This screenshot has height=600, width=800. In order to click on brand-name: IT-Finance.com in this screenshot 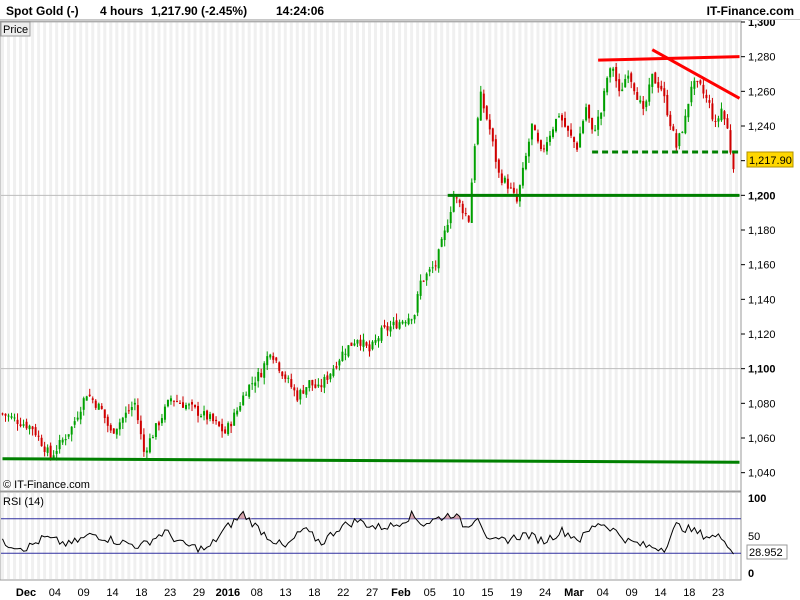, I will do `click(750, 11)`.